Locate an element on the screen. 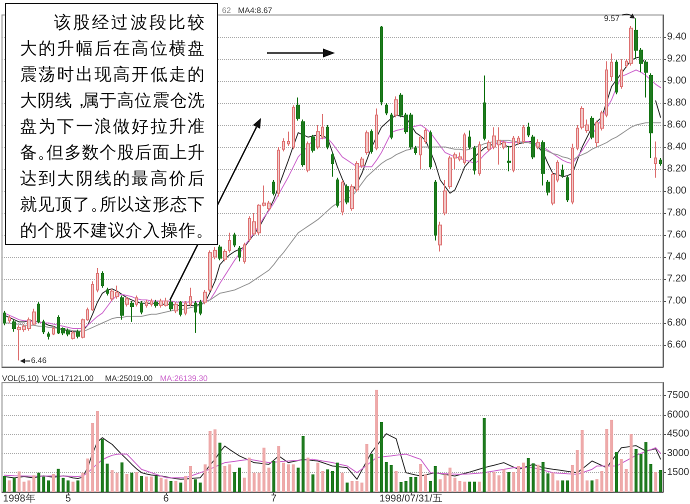  x-tick-label: 1998/07/31/五 is located at coordinates (410, 499).